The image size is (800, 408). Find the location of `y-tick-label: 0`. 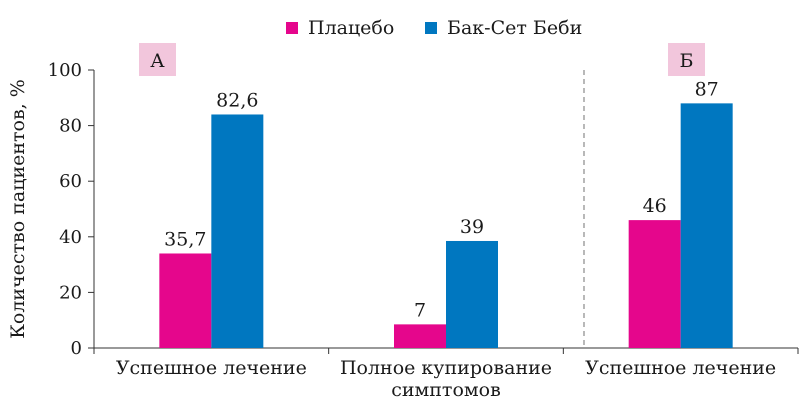

y-tick-label: 0 is located at coordinates (76, 348).